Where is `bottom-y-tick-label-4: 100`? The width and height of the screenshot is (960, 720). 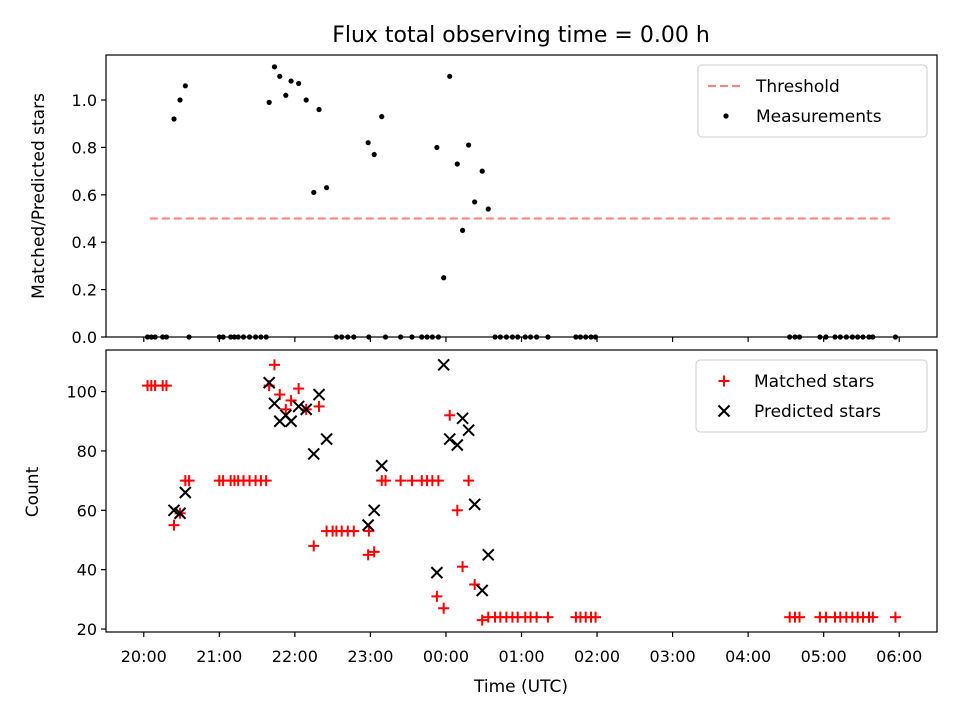 bottom-y-tick-label-4: 100 is located at coordinates (81, 392).